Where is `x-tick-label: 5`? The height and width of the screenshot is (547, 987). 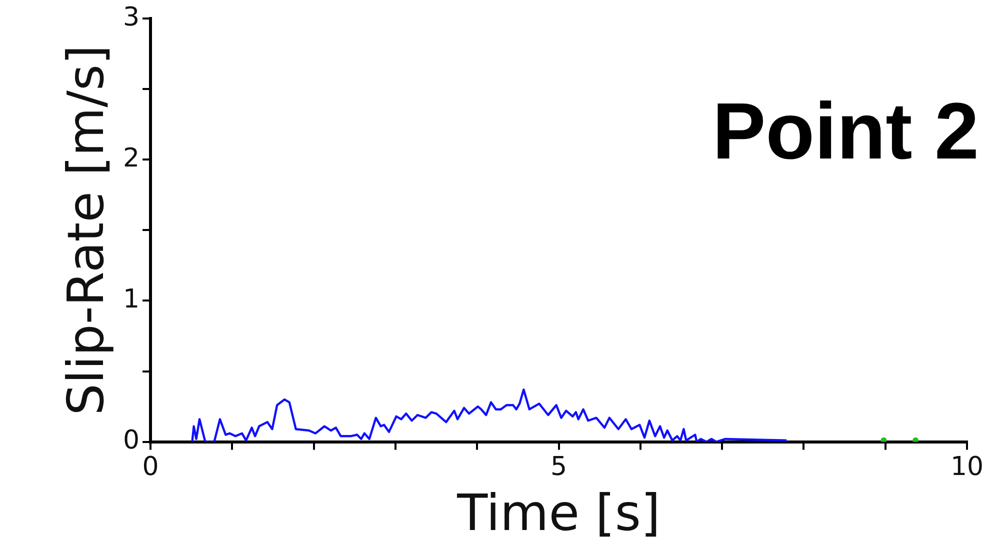
x-tick-label: 5 is located at coordinates (559, 467).